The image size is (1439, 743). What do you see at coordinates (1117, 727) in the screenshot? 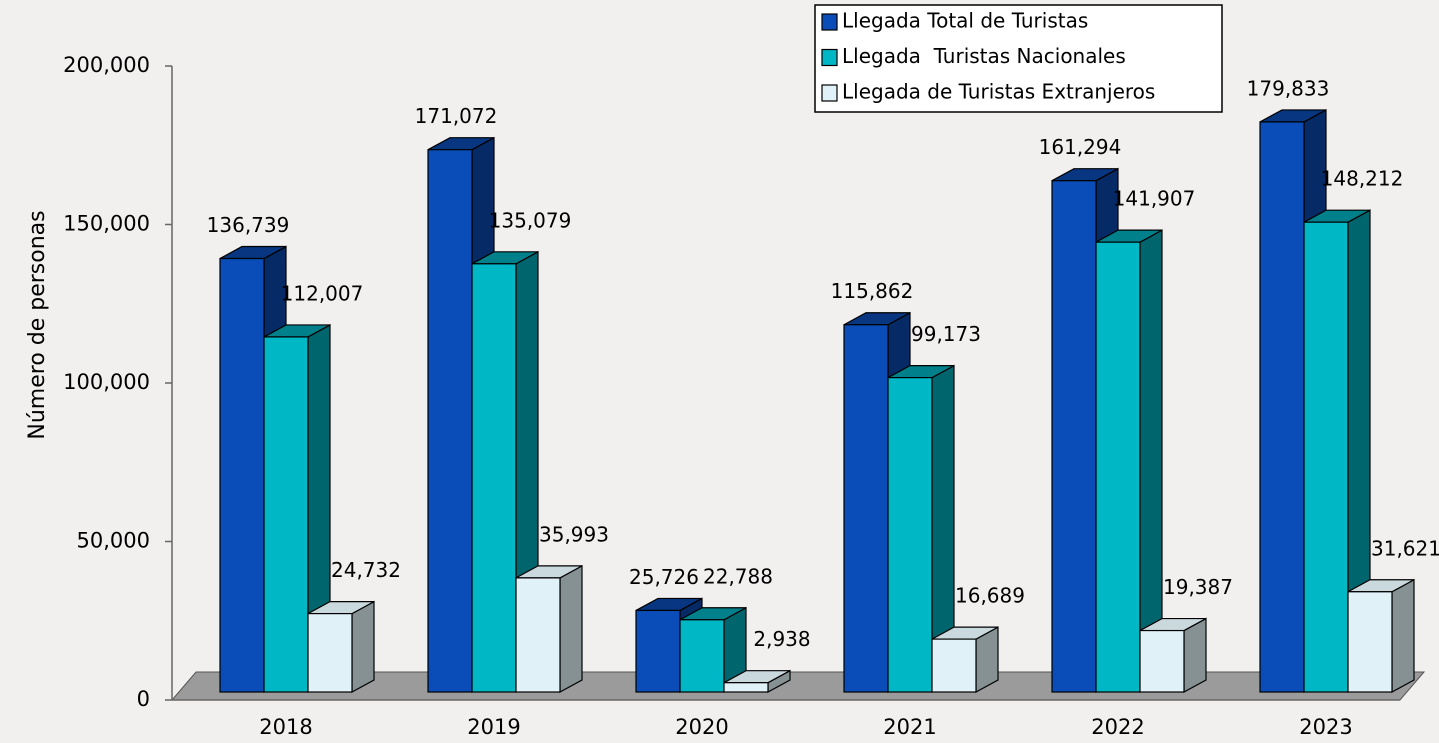
I see `x-tick-label: 2022` at bounding box center [1117, 727].